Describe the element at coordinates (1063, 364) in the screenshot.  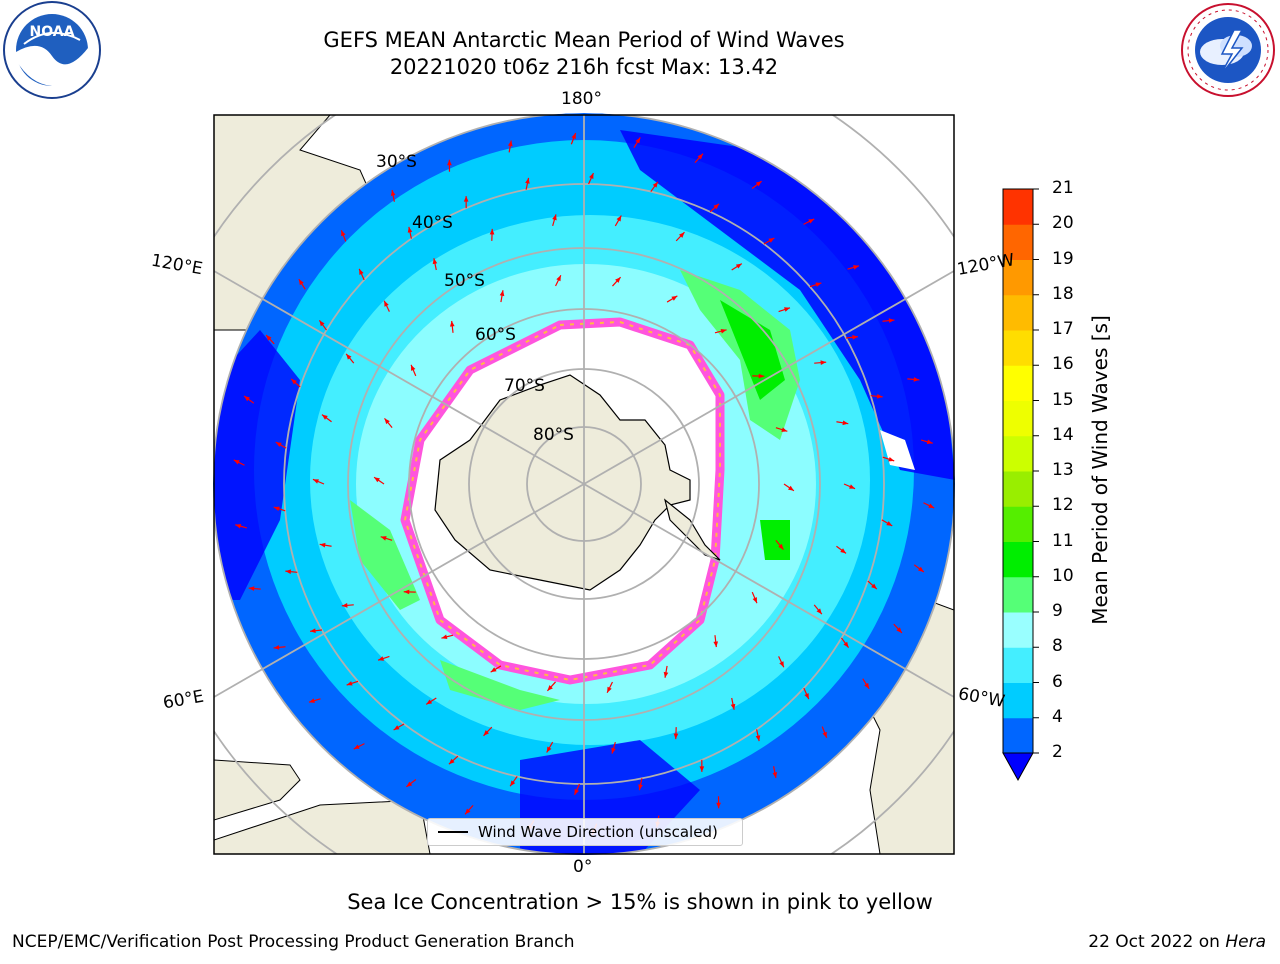
I see `colorbar-tick-label: 16` at that location.